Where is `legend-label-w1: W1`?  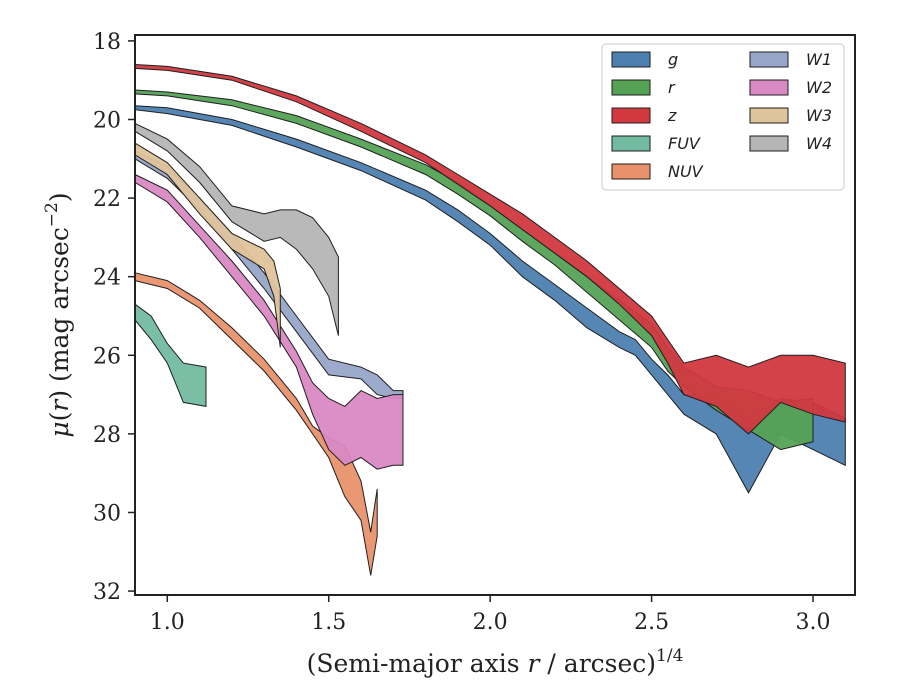 legend-label-w1: W1 is located at coordinates (819, 59).